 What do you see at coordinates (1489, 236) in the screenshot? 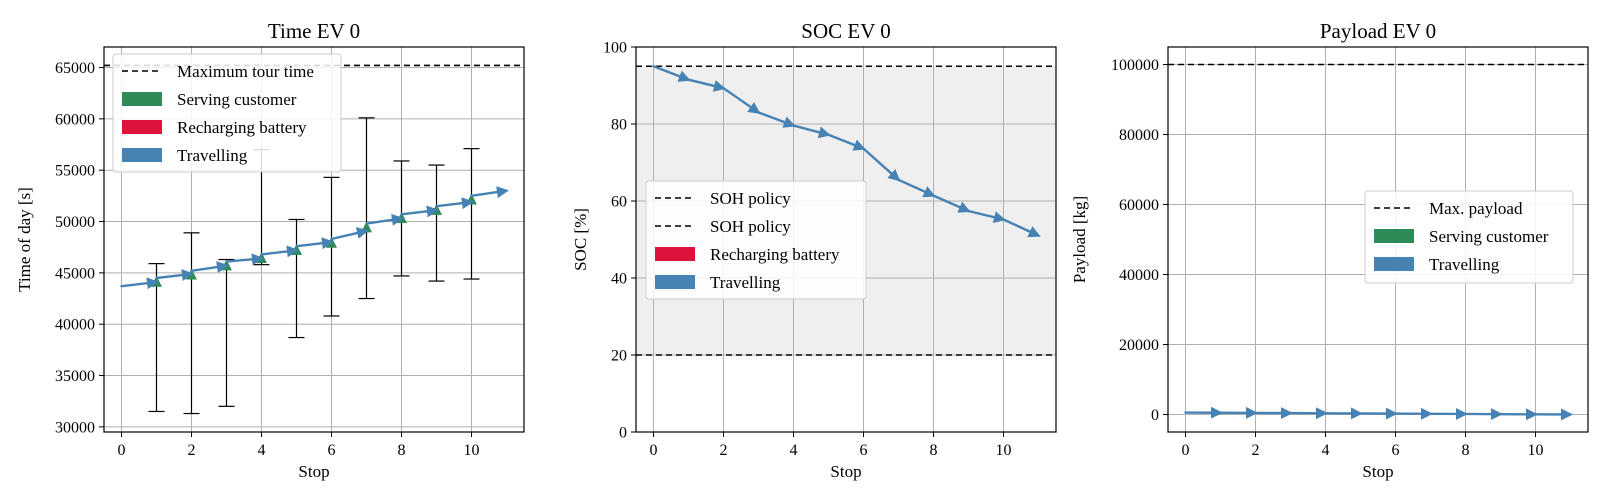
I see `legend-label: Serving customer` at bounding box center [1489, 236].